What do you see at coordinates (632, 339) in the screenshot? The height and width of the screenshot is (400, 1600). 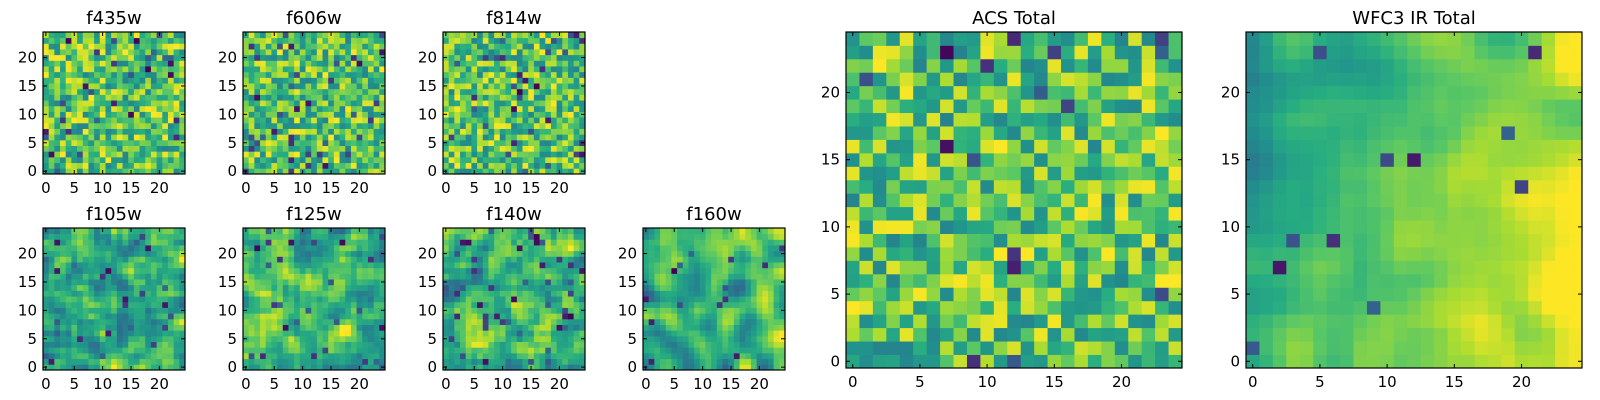 I see `y-tick-label: 5` at bounding box center [632, 339].